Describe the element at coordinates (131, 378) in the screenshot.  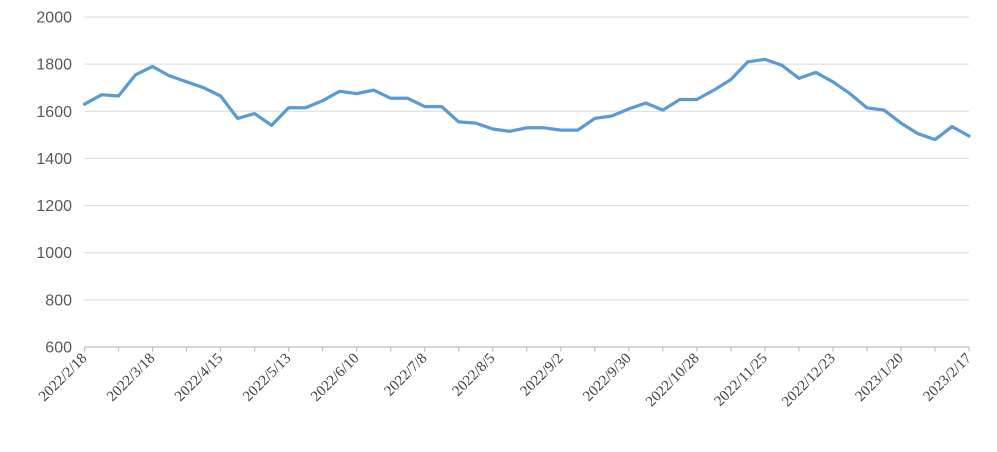
I see `x-tick-label: 2022/3/18` at that location.